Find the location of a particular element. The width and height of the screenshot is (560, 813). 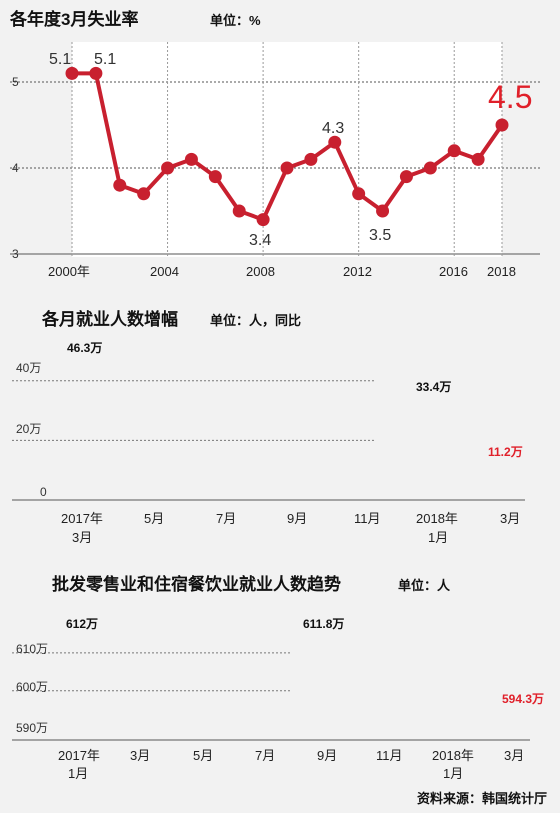

chart2-annotations: 46.3万 33.4万 11.2万 is located at coordinates (295, 400).